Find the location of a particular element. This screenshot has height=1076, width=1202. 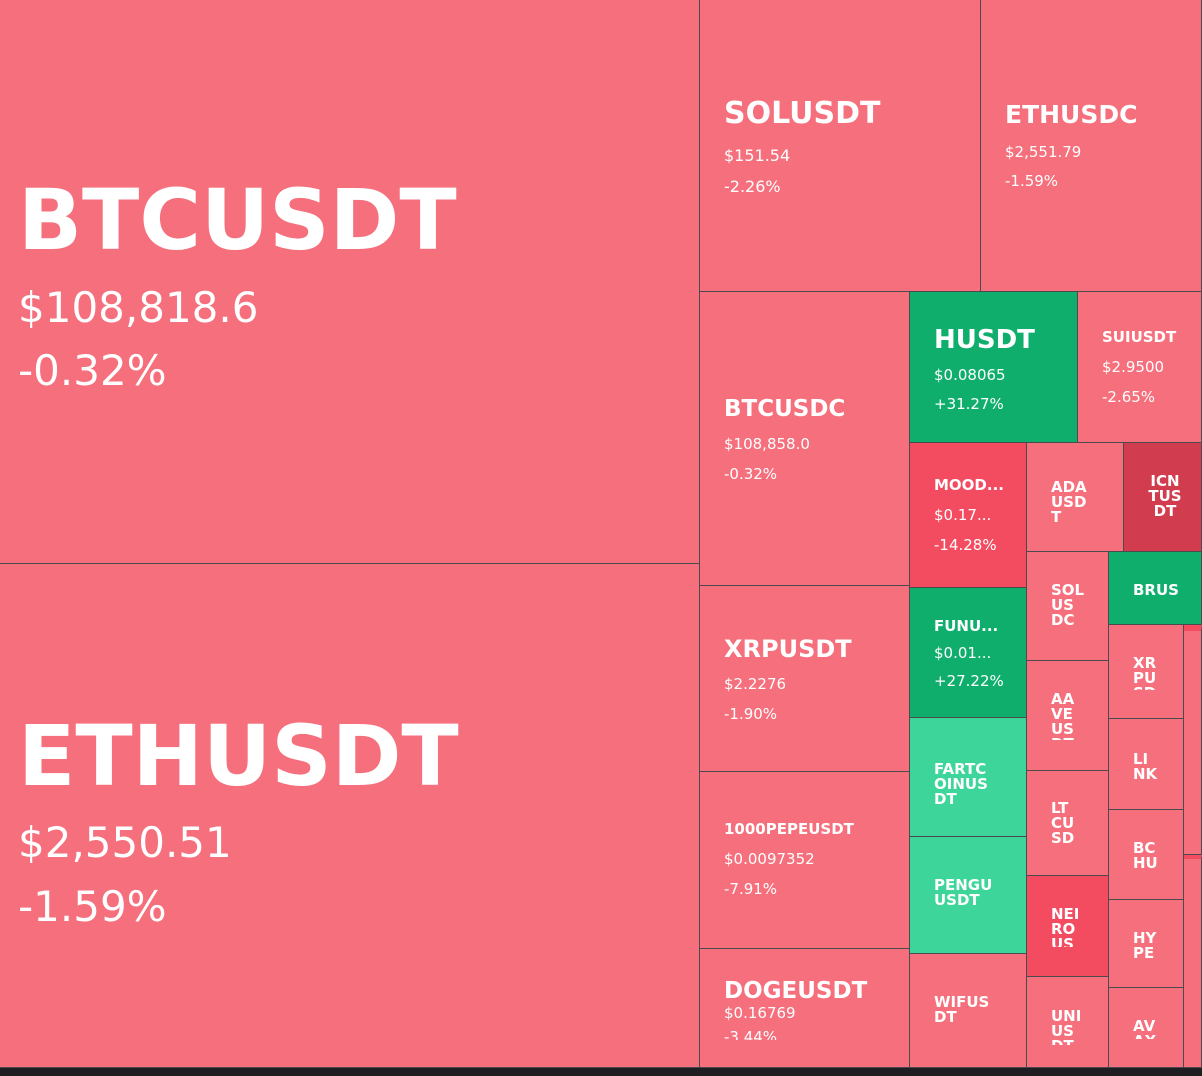

tile-price: $2.9500 is located at coordinates (1133, 367).